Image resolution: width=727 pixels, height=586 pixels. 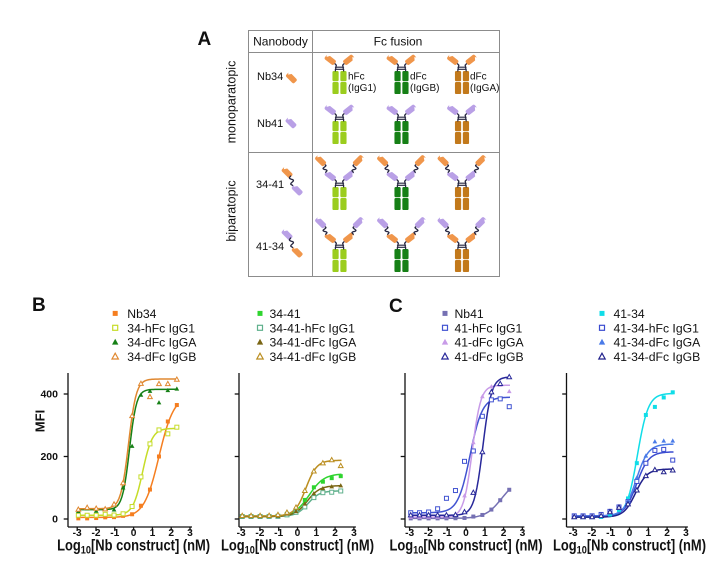 What do you see at coordinates (396, 306) in the screenshot?
I see `svg-text: C` at bounding box center [396, 306].